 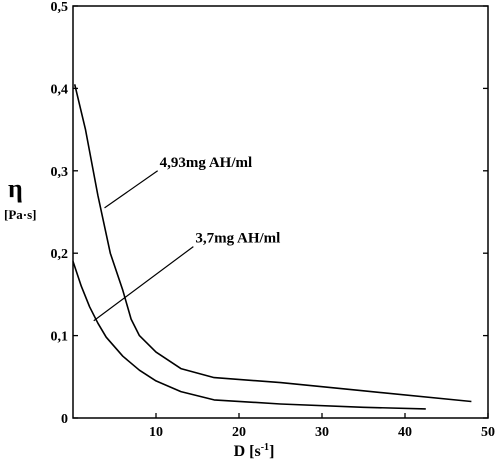 What do you see at coordinates (60, 172) in the screenshot?
I see `y-tick-label: 0,3` at bounding box center [60, 172].